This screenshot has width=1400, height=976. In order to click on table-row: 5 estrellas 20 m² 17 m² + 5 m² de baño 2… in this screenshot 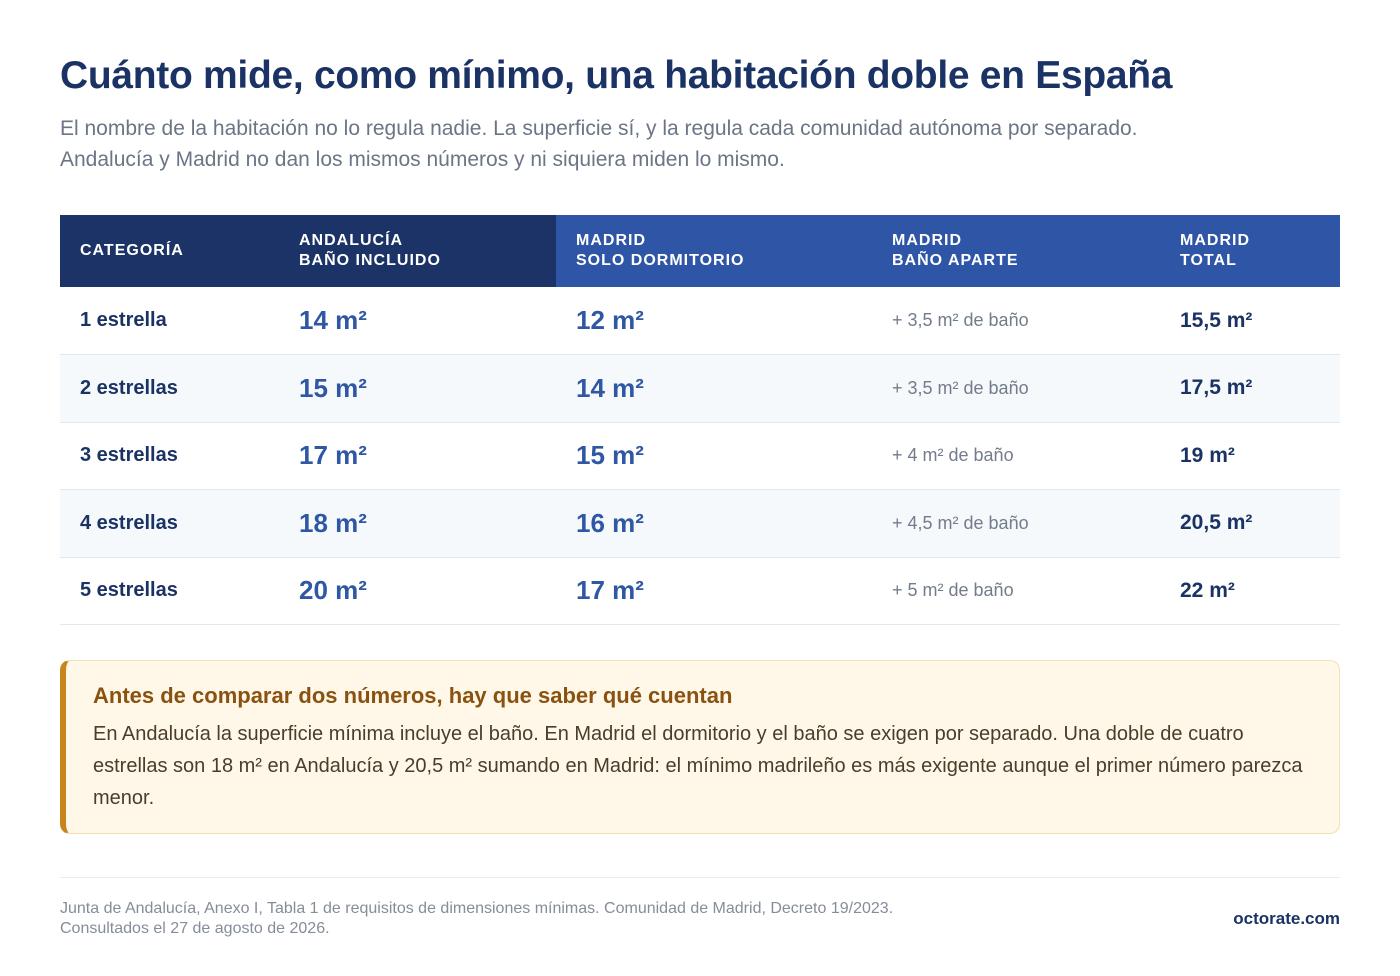, I will do `click(700, 591)`.